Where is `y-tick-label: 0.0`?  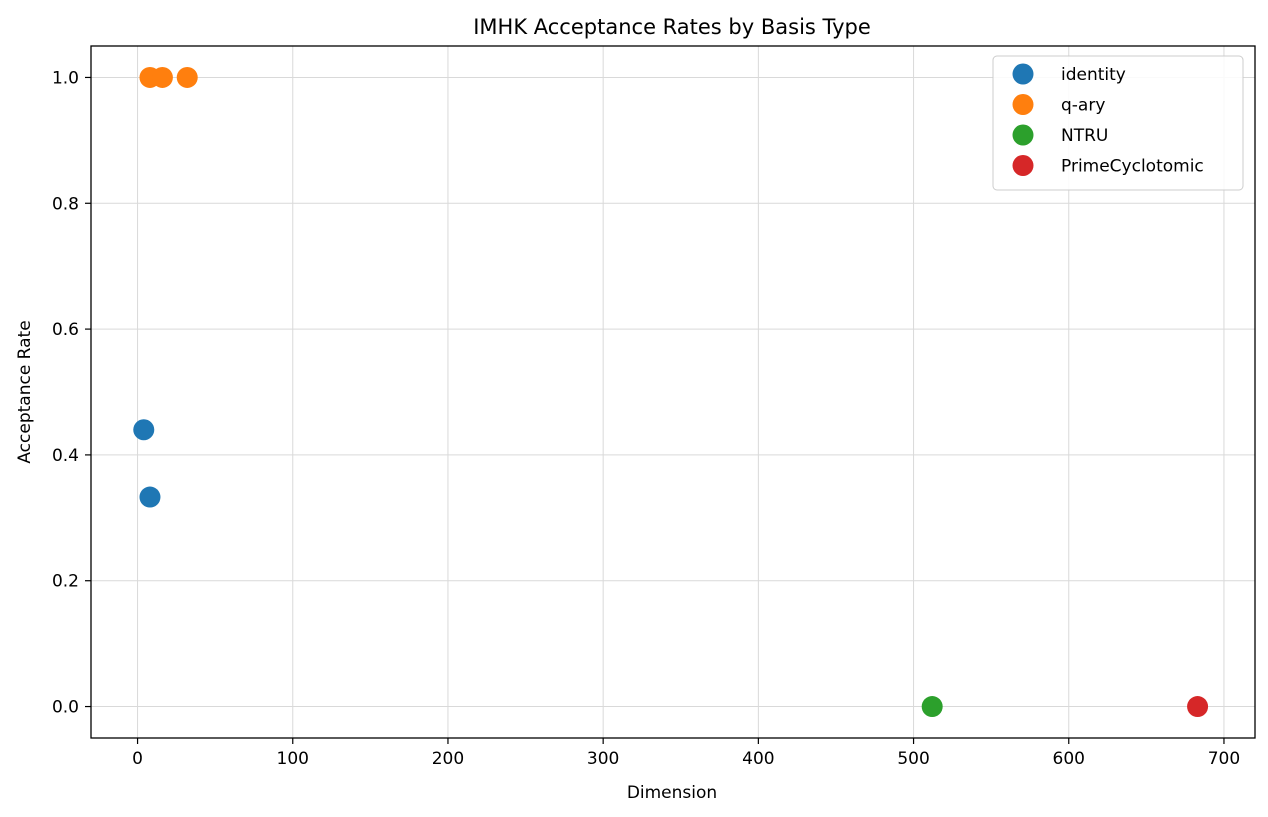
y-tick-label: 0.0 is located at coordinates (65, 708).